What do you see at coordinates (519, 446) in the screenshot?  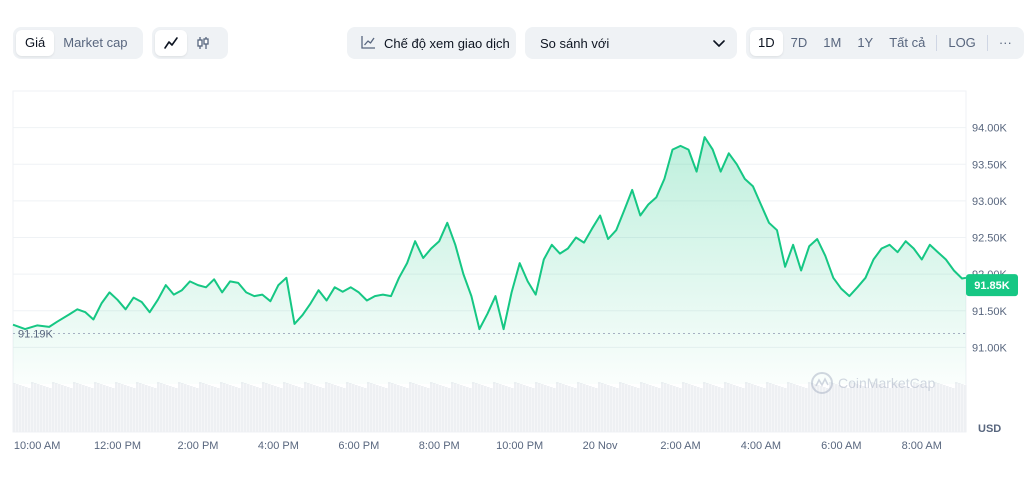 I see `x-tick-label: 10:00 PM` at bounding box center [519, 446].